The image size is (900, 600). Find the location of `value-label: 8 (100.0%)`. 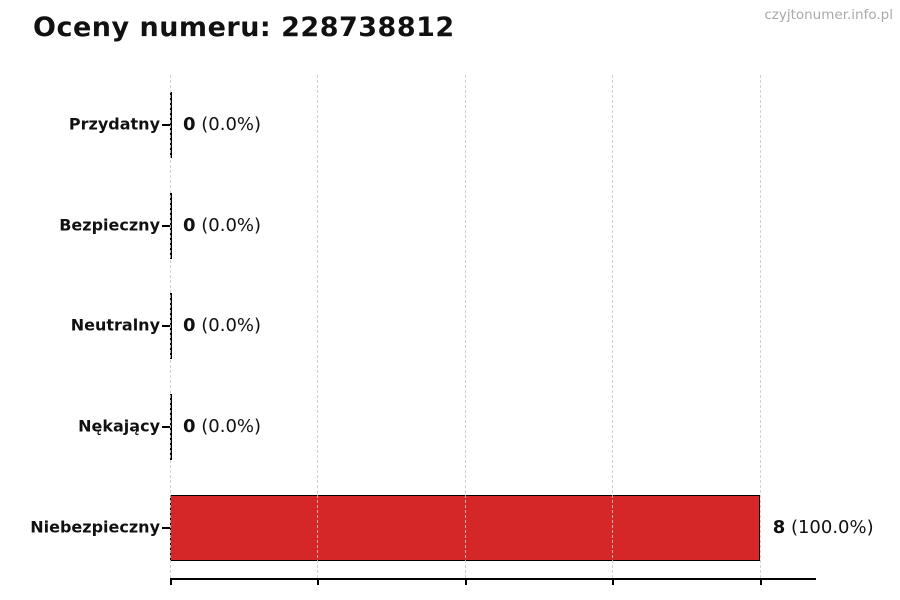

value-label: 8 (100.0%) is located at coordinates (823, 527).